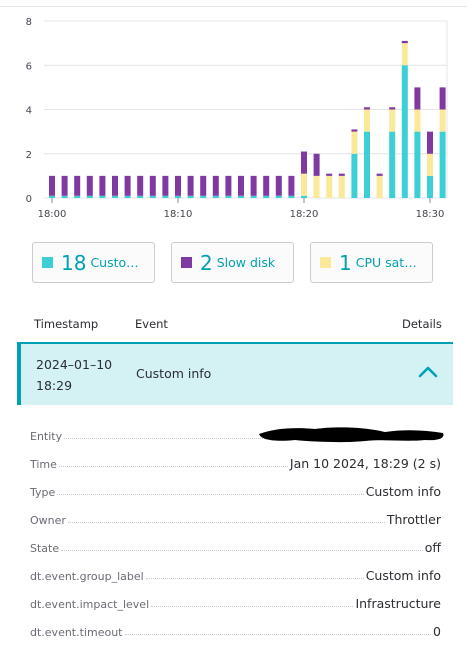 This screenshot has height=657, width=467. I want to click on detail-group-label: dt.event.group_label Custom info, so click(235, 574).